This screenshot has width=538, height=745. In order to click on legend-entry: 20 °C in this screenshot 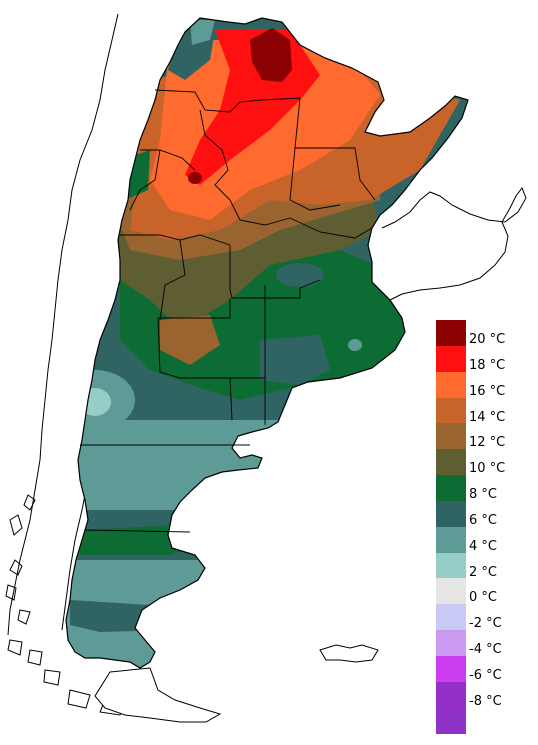, I will do `click(486, 333)`.